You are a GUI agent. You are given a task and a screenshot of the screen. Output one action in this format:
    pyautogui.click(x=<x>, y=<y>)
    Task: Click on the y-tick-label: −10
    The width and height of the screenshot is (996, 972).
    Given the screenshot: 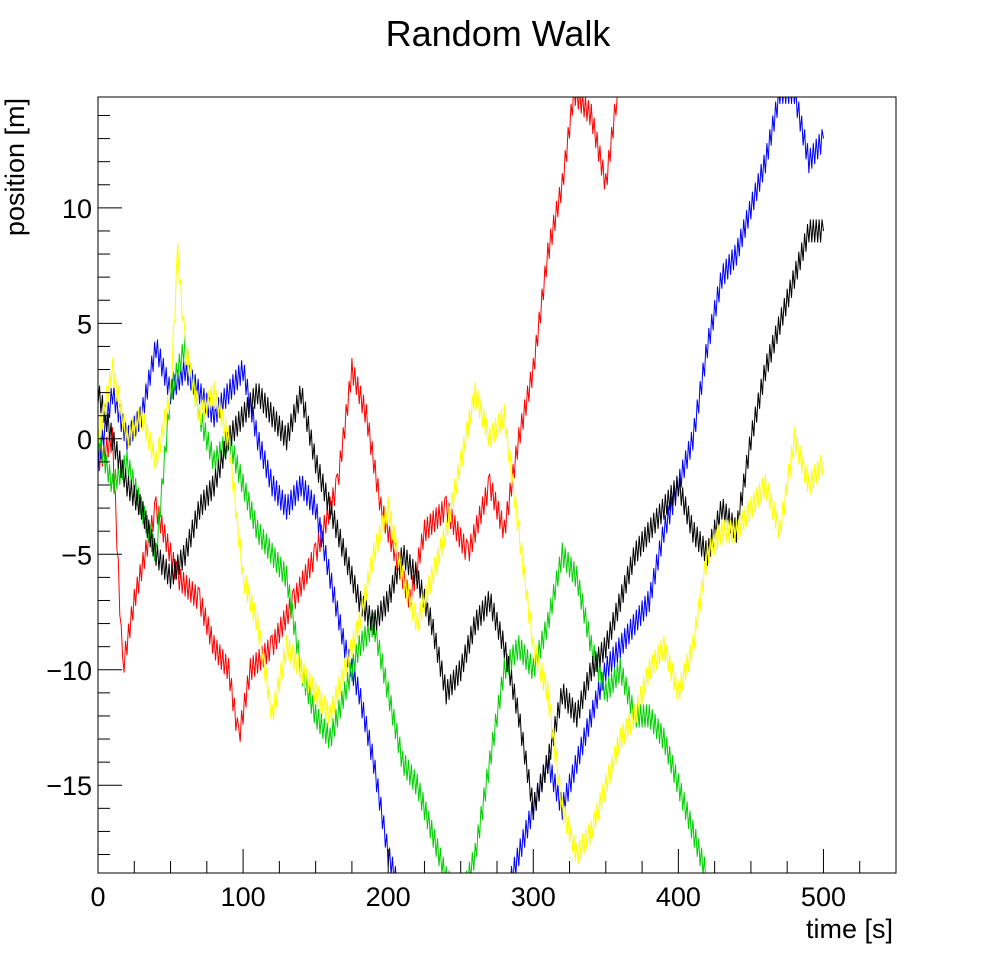 What is the action you would take?
    pyautogui.click(x=69, y=671)
    